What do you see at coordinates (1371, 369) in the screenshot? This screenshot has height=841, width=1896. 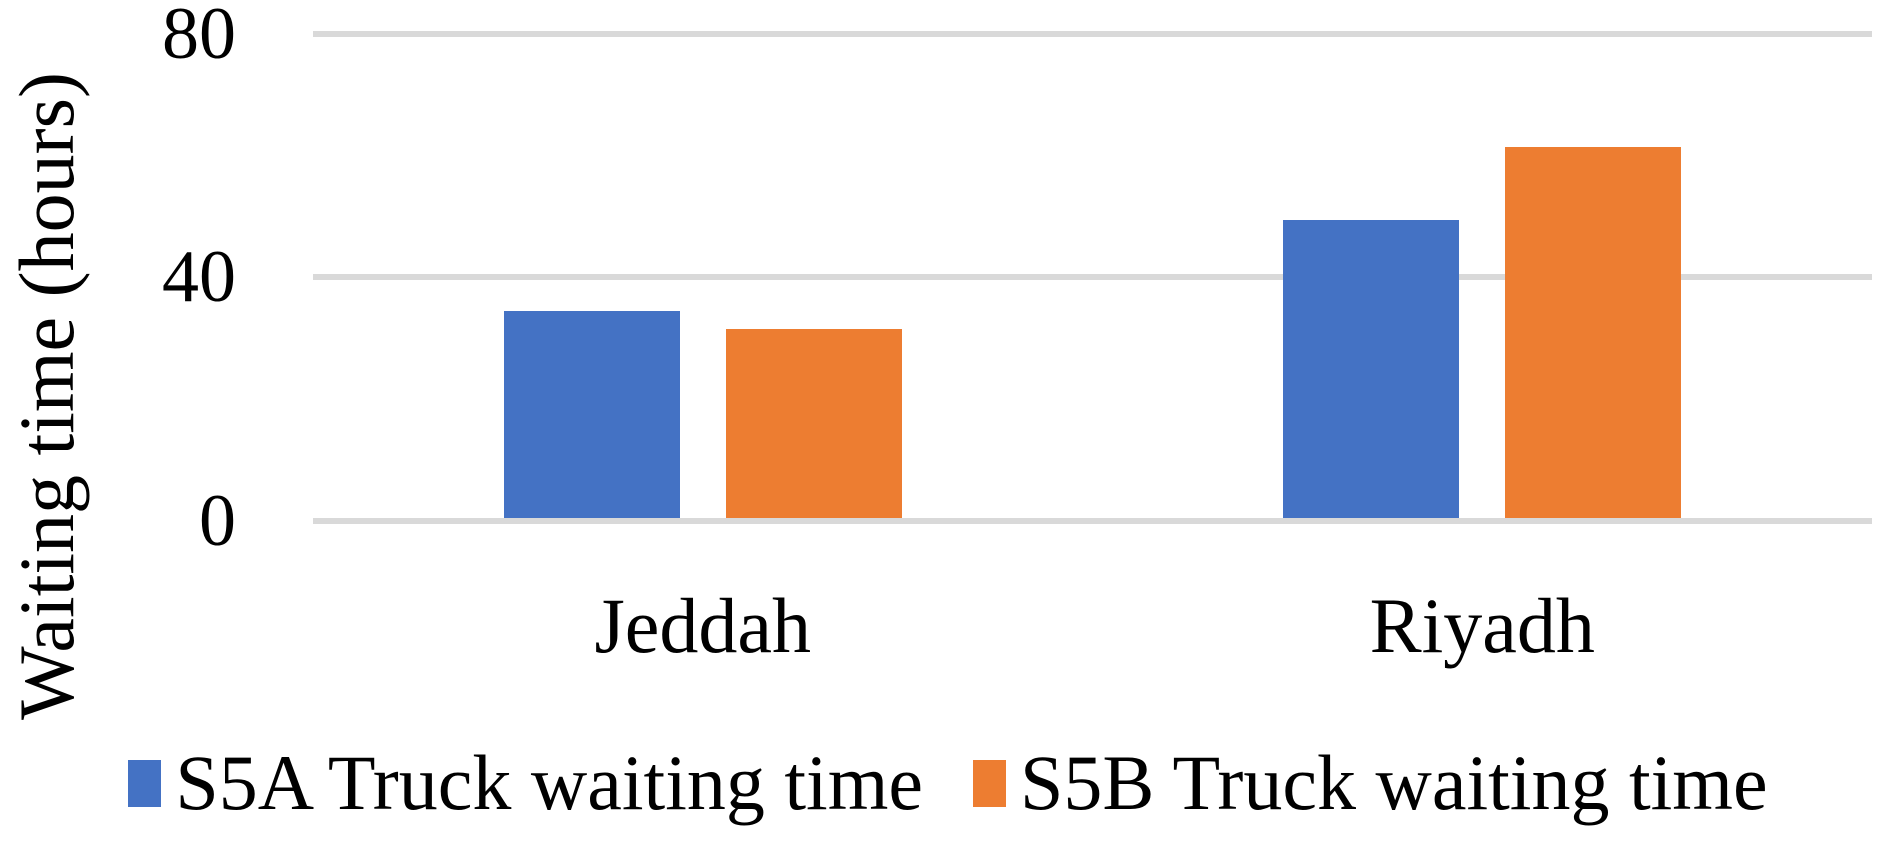 I see `bar-riyadh-s5a` at bounding box center [1371, 369].